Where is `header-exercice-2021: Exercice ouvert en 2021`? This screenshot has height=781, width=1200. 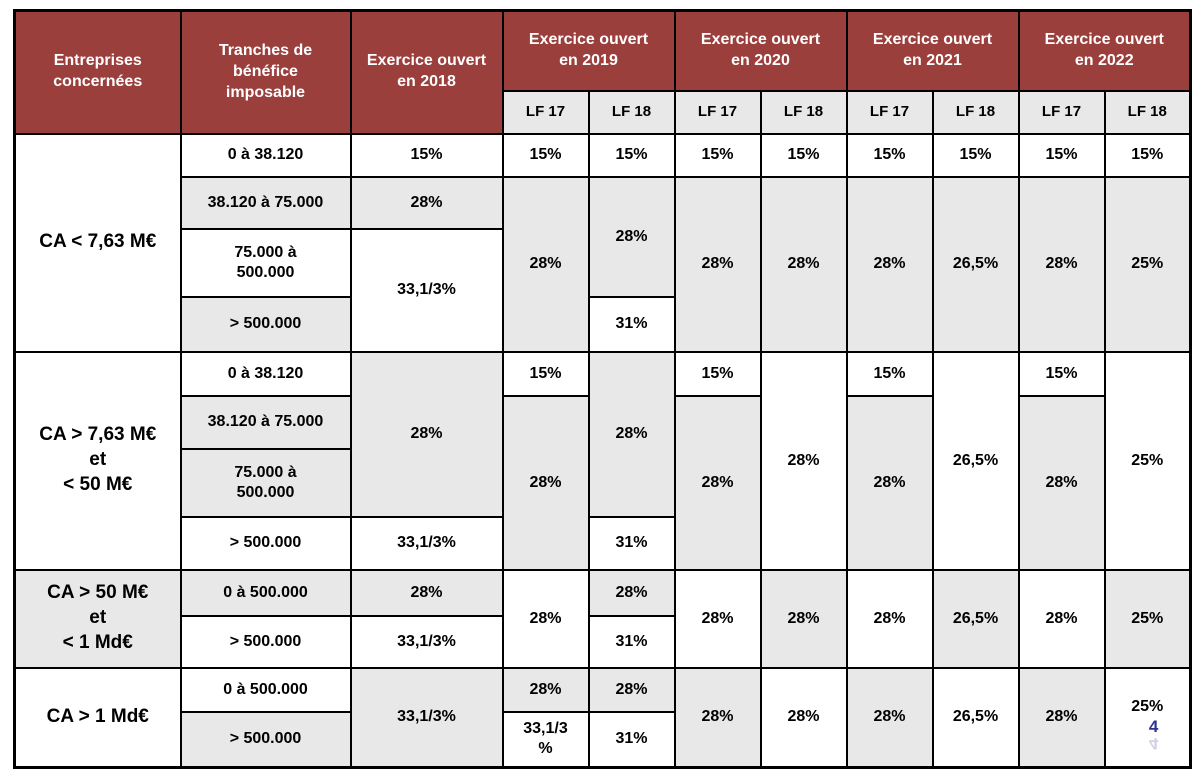
header-exercice-2021: Exercice ouvert en 2021 is located at coordinates (932, 50).